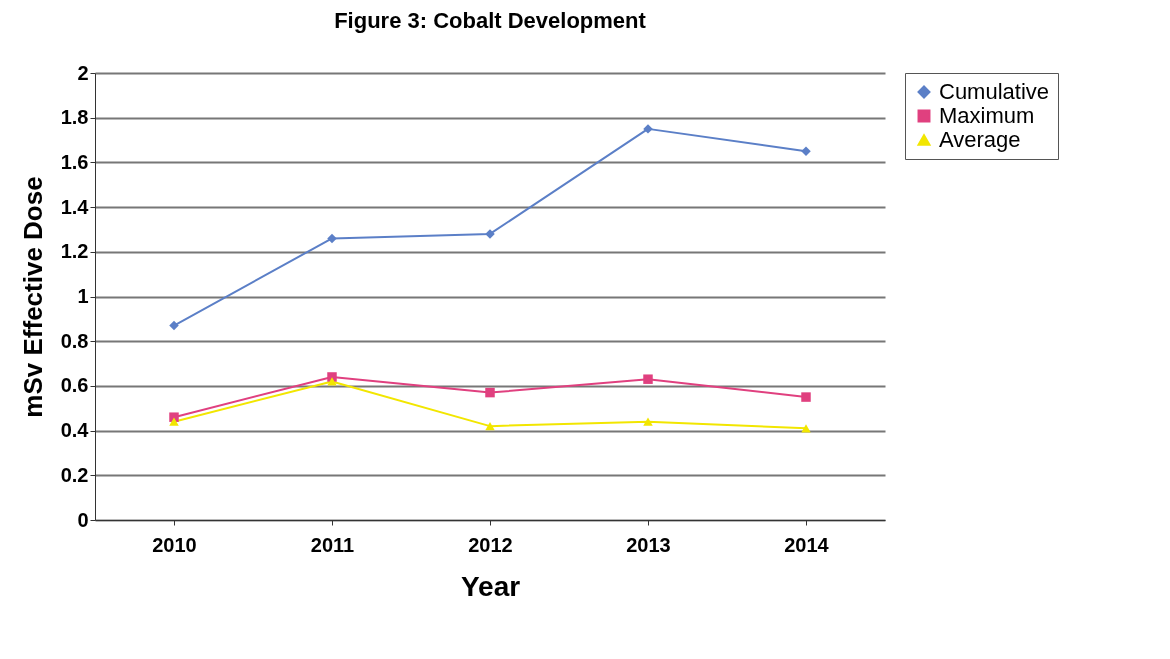 This screenshot has width=1170, height=659. What do you see at coordinates (74, 340) in the screenshot?
I see `y-tick-label: 0.8` at bounding box center [74, 340].